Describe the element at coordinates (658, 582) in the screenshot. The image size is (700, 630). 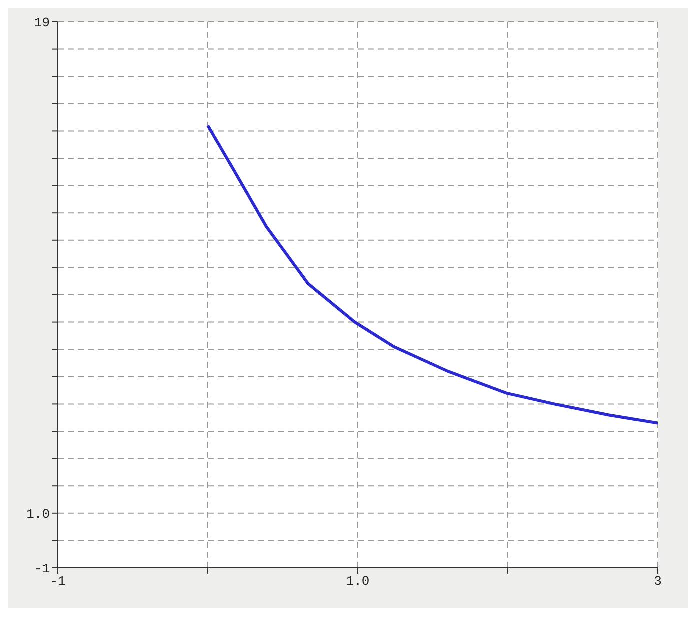
I see `x-tick-label: 3` at that location.